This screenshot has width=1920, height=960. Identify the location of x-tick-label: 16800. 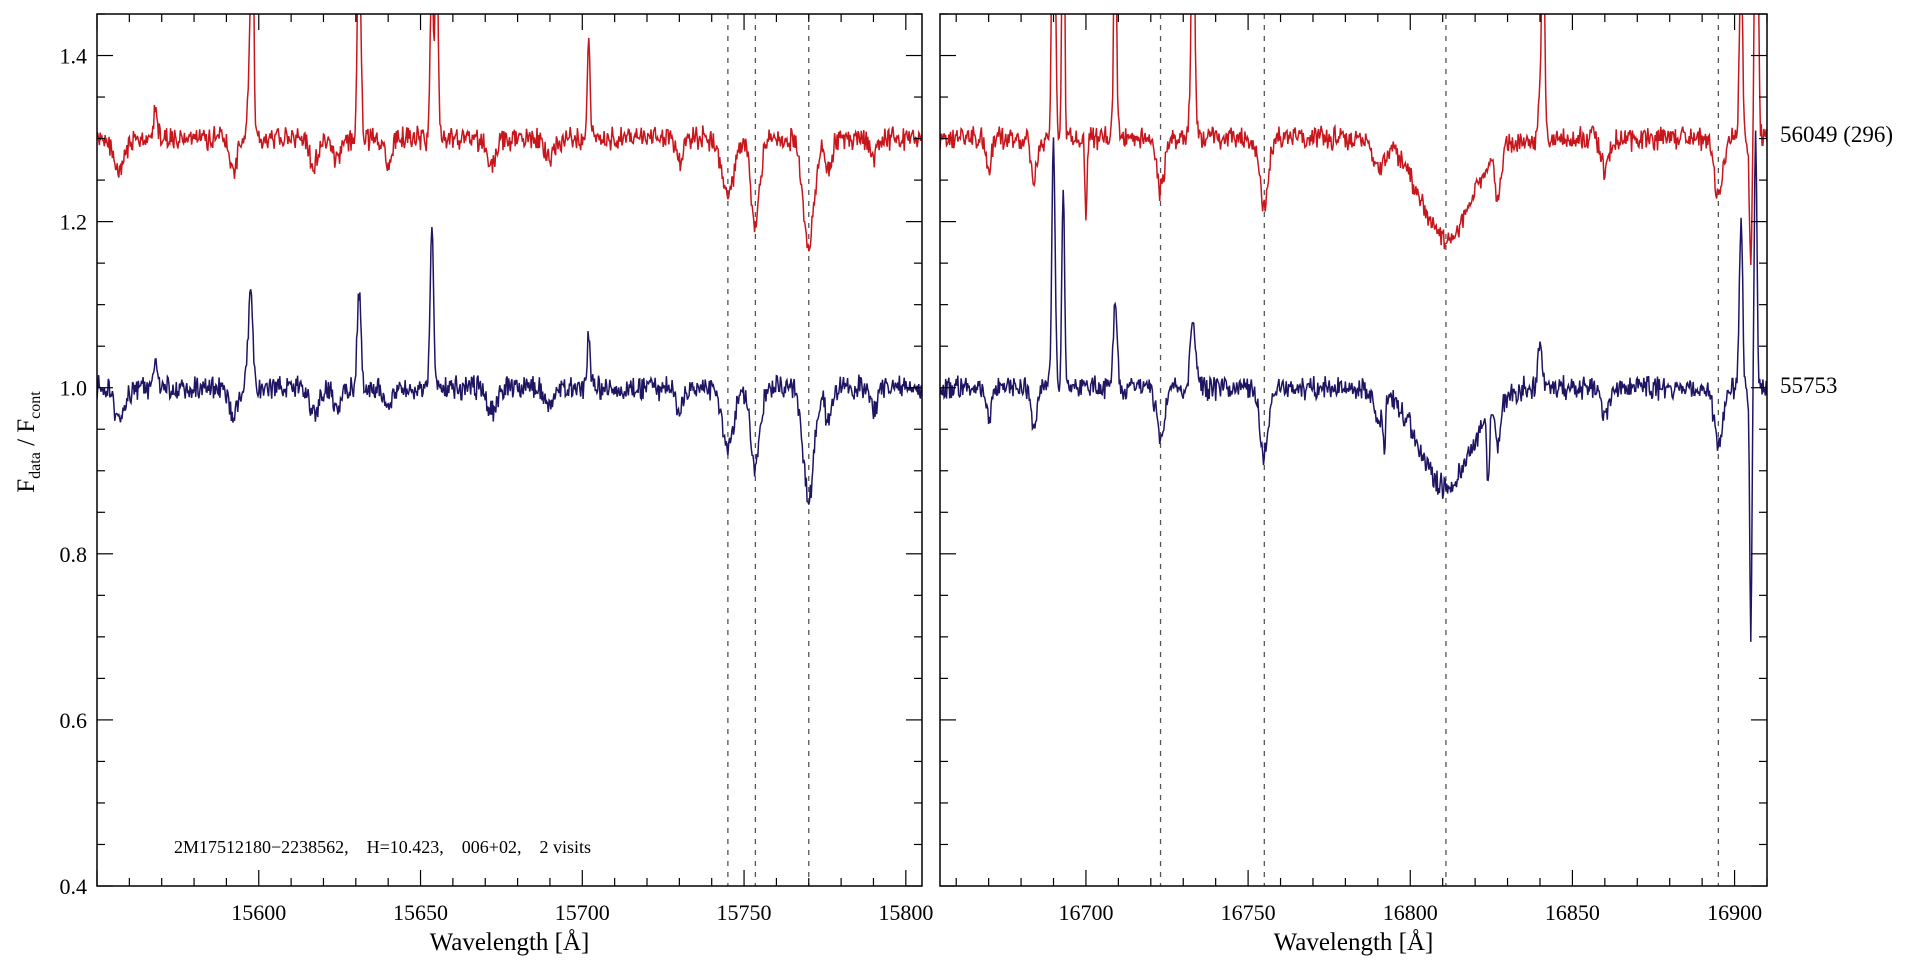
(1410, 912).